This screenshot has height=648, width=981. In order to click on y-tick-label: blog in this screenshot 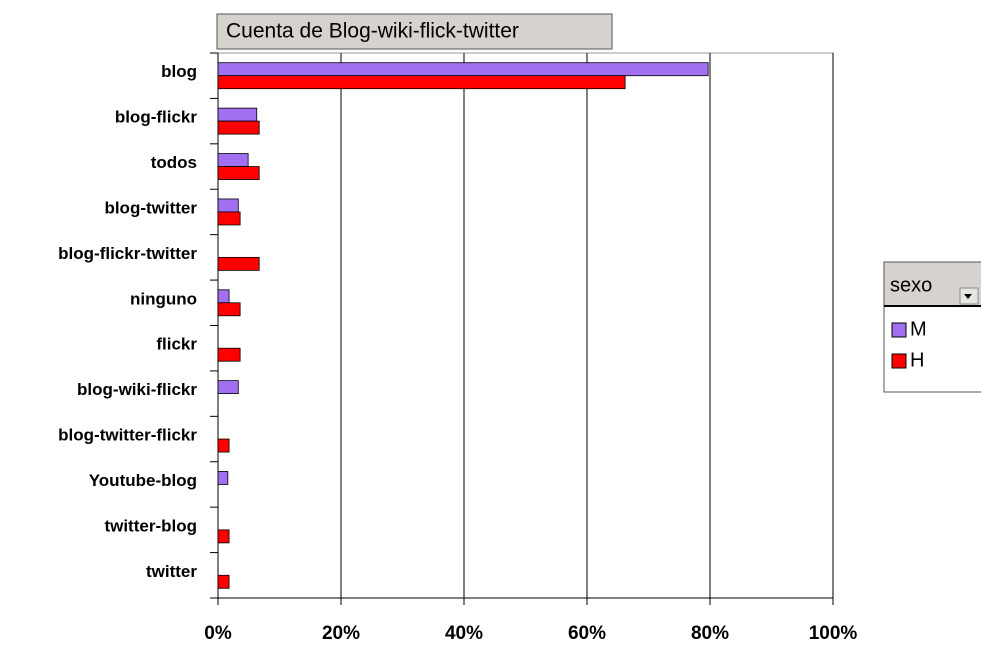, I will do `click(179, 71)`.